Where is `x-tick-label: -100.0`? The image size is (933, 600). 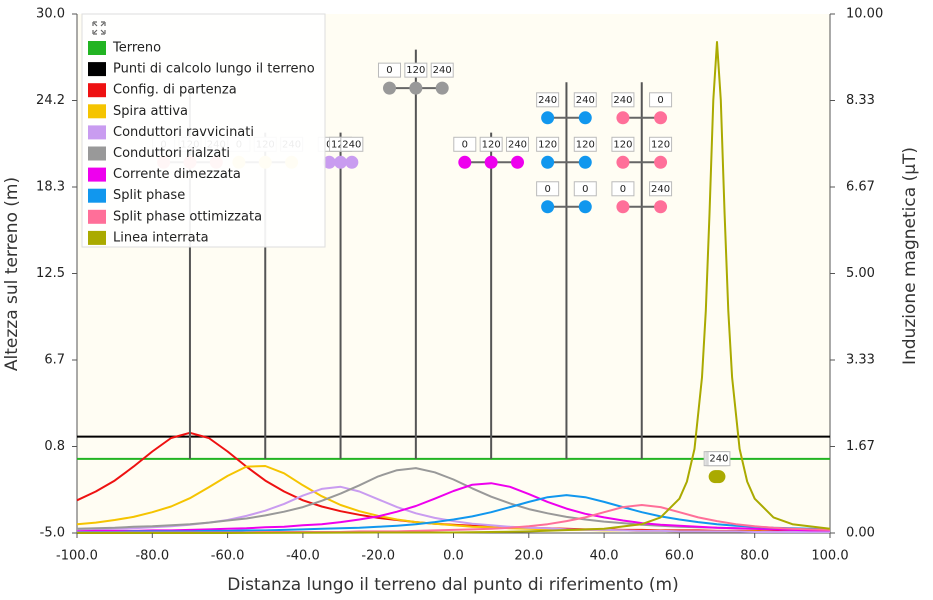
x-tick-label: -100.0 is located at coordinates (77, 556).